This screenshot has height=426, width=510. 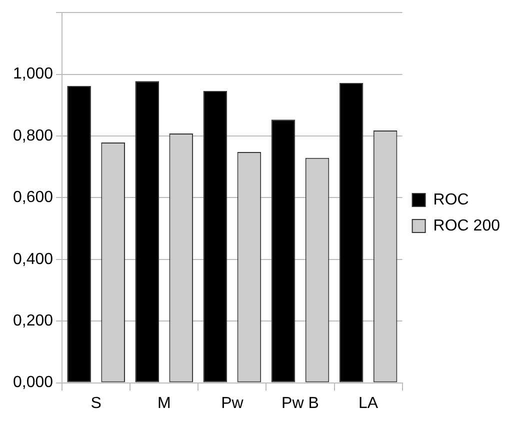 I want to click on y-tick-label: 0,600, so click(x=33, y=197).